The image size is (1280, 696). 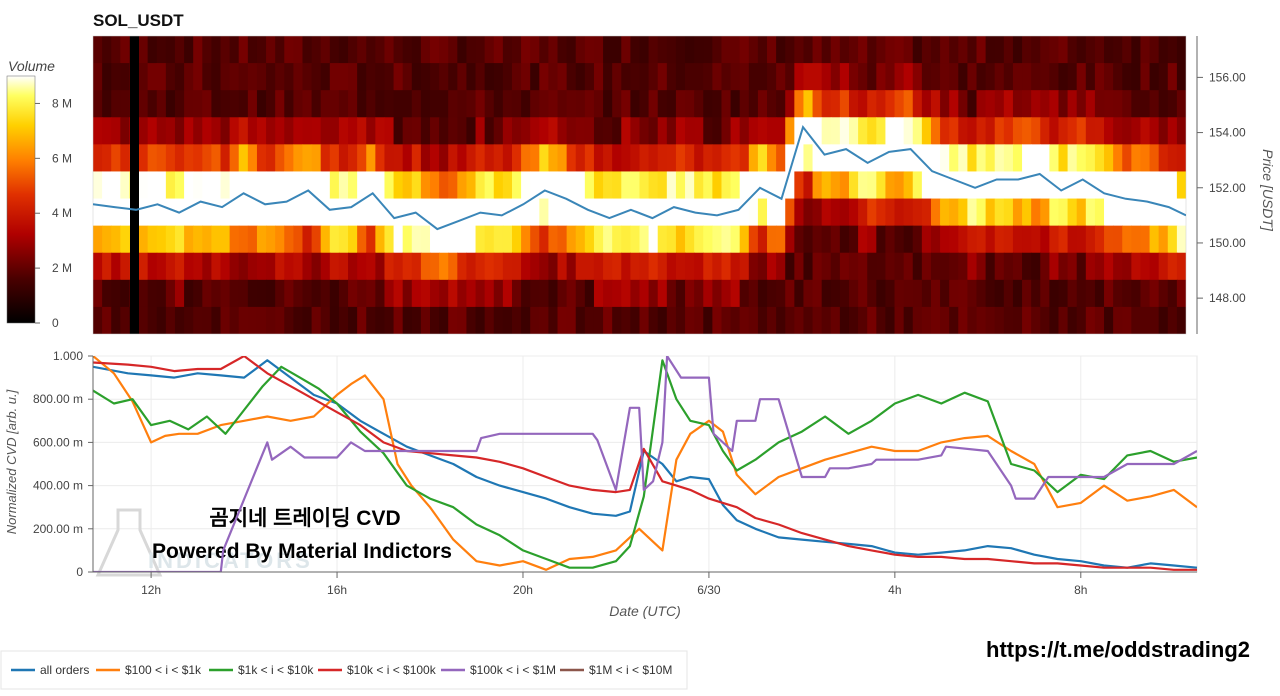 I want to click on legend-item: all orders, so click(x=50, y=670).